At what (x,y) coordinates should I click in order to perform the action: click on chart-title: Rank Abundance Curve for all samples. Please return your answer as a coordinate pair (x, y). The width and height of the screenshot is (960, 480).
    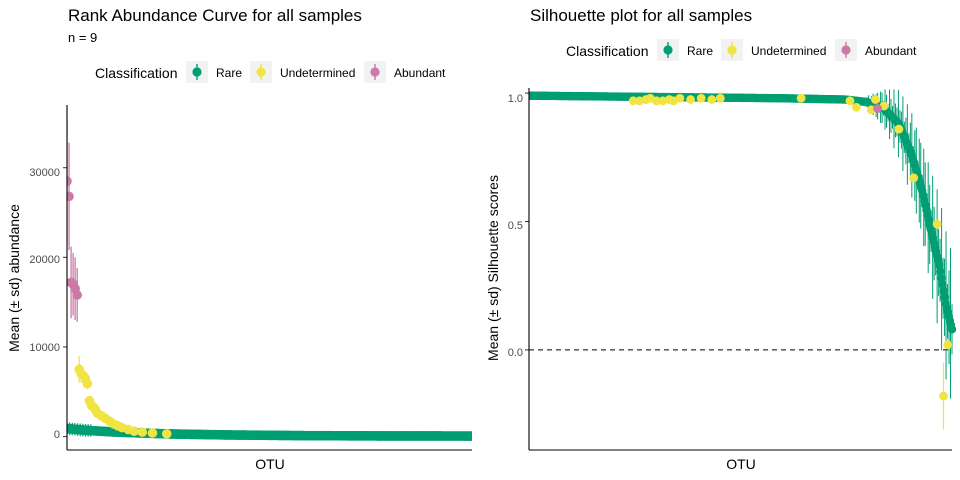
    Looking at the image, I should click on (215, 15).